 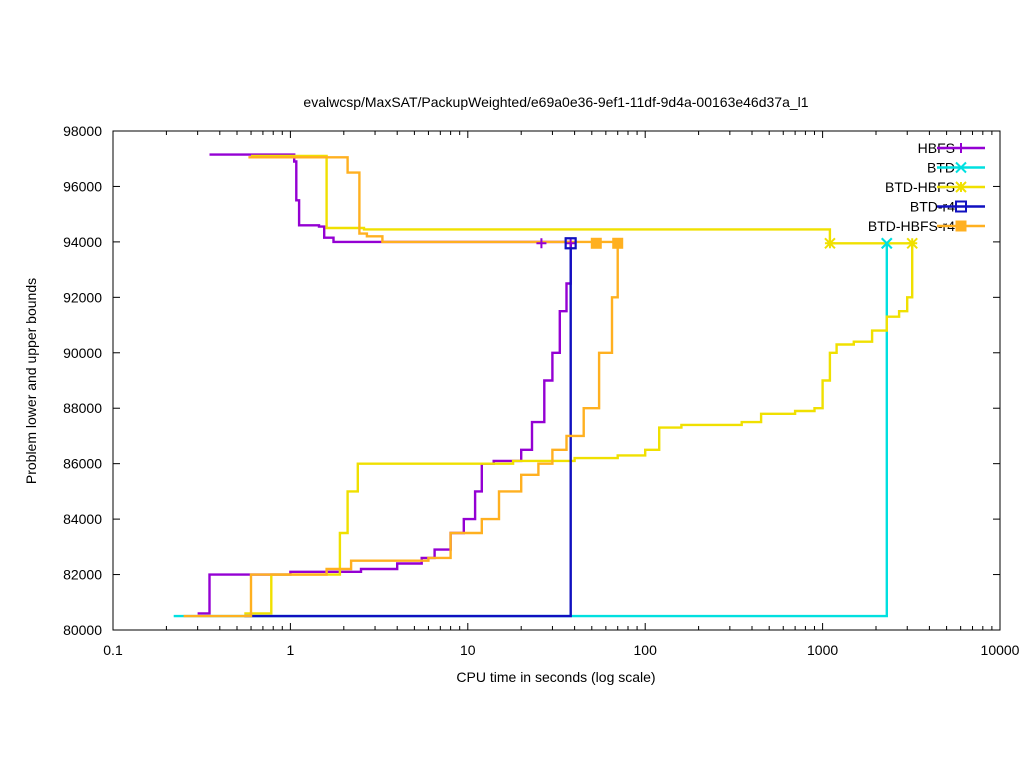 What do you see at coordinates (618, 243) in the screenshot?
I see `series-btd-hbfs-r4-final-marker` at bounding box center [618, 243].